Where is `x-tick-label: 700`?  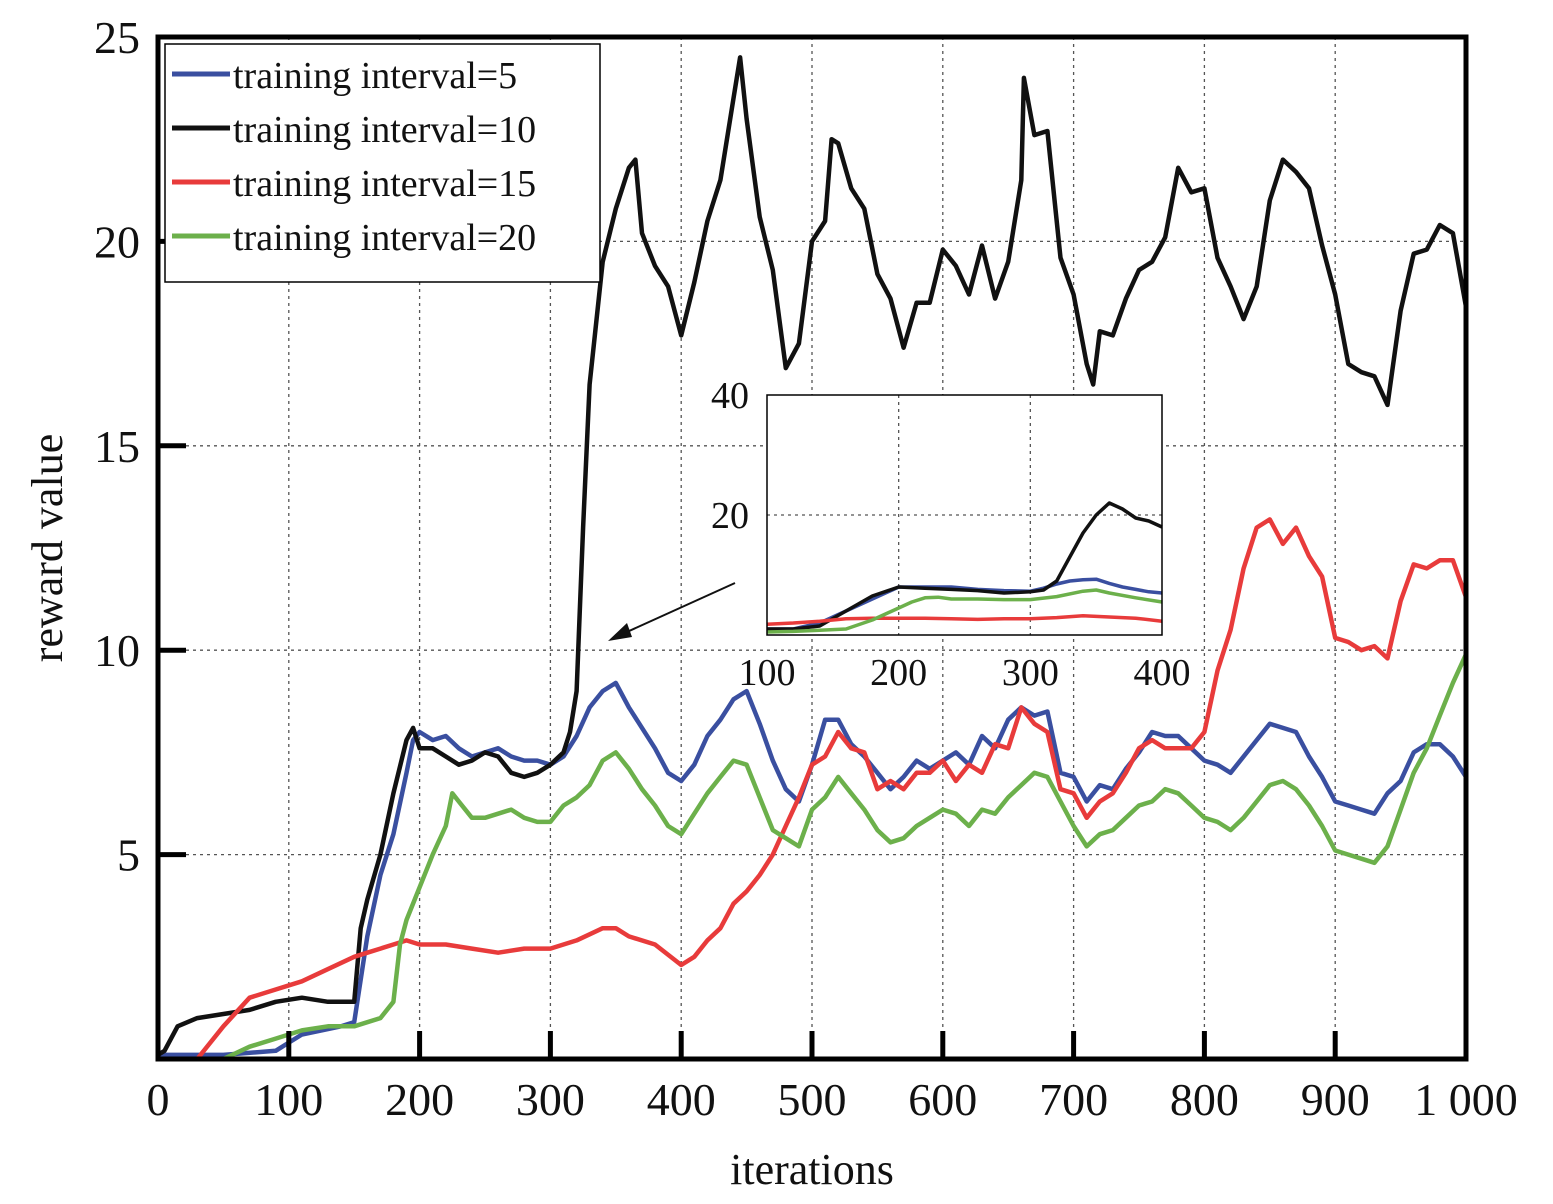
x-tick-label: 700 is located at coordinates (1073, 1099).